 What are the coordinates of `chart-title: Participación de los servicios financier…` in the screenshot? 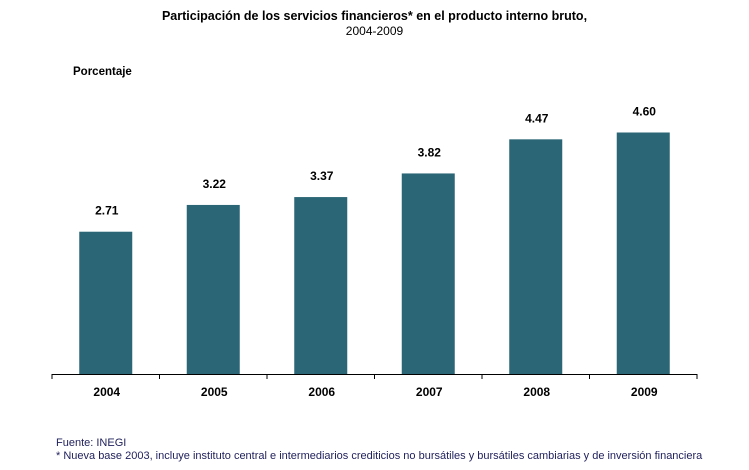 It's located at (374, 16).